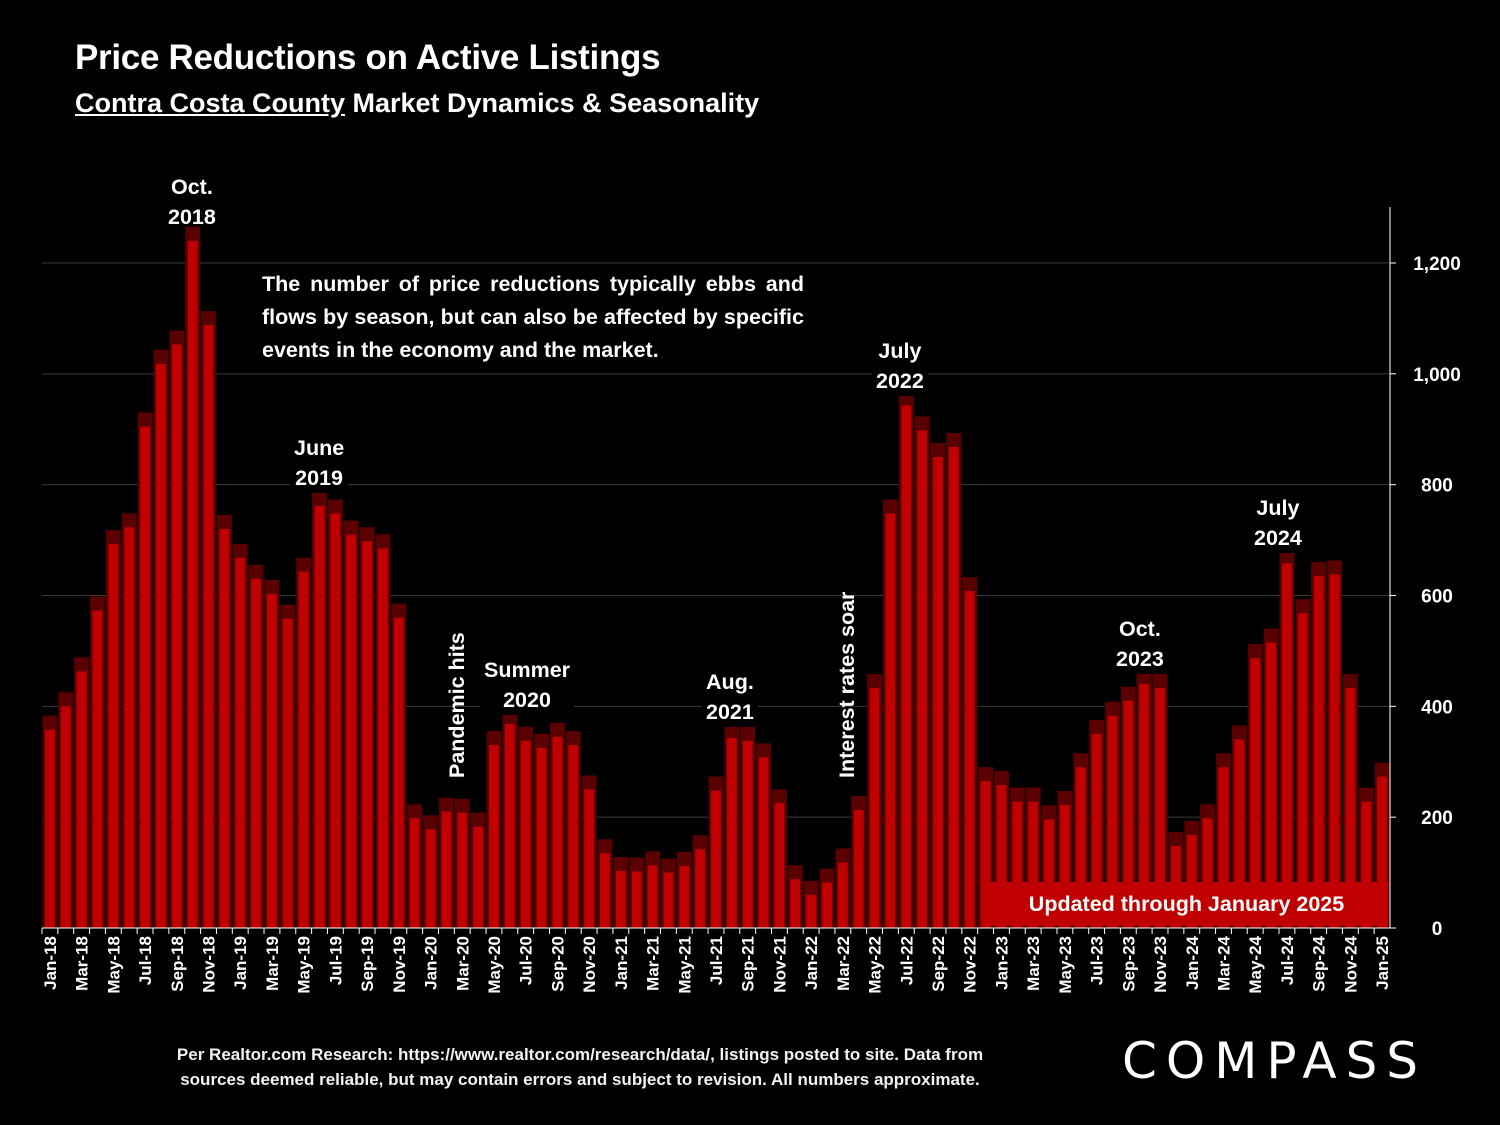 This screenshot has height=1125, width=1500. What do you see at coordinates (1437, 375) in the screenshot?
I see `y-tick-label: 1,000` at bounding box center [1437, 375].